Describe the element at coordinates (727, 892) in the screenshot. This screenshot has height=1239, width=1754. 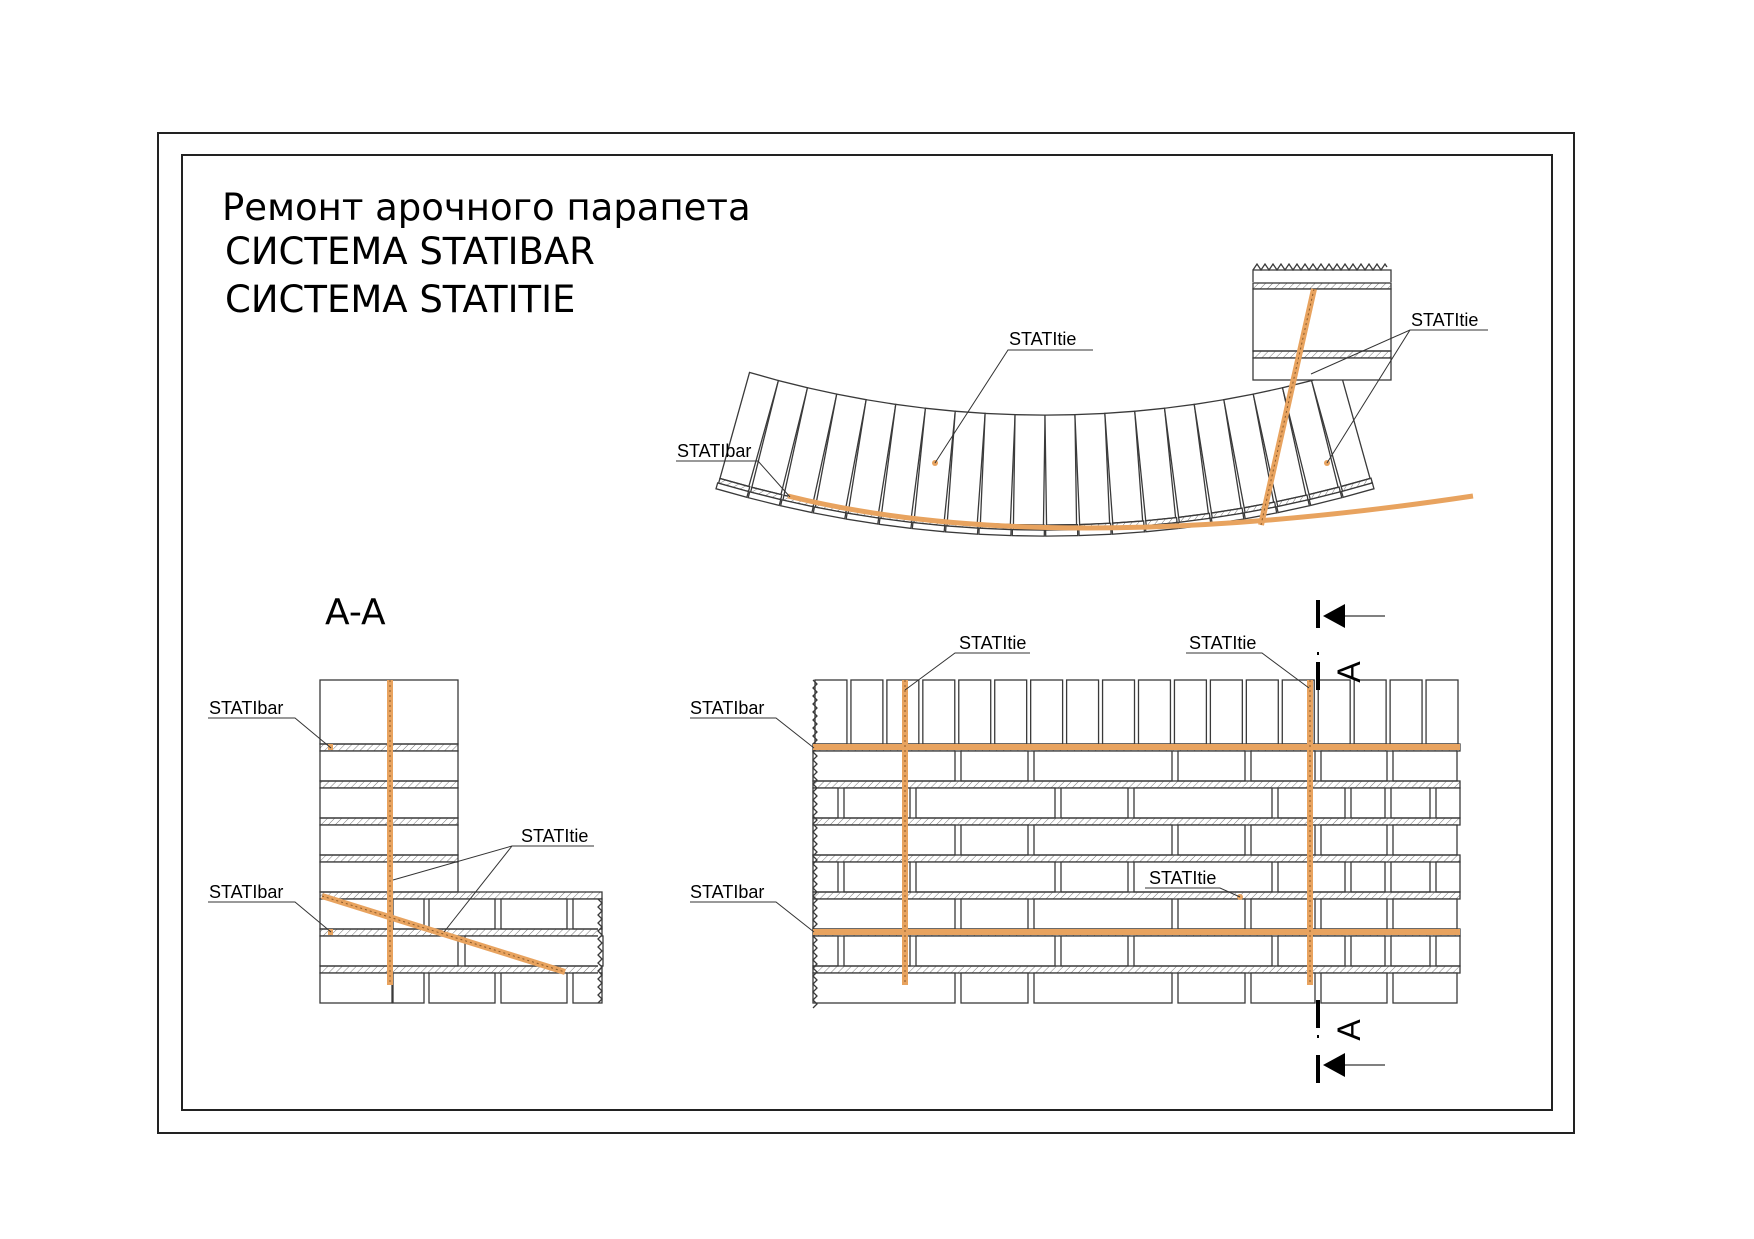
I see `wall-statibar-bottom-label: STATIbar` at that location.